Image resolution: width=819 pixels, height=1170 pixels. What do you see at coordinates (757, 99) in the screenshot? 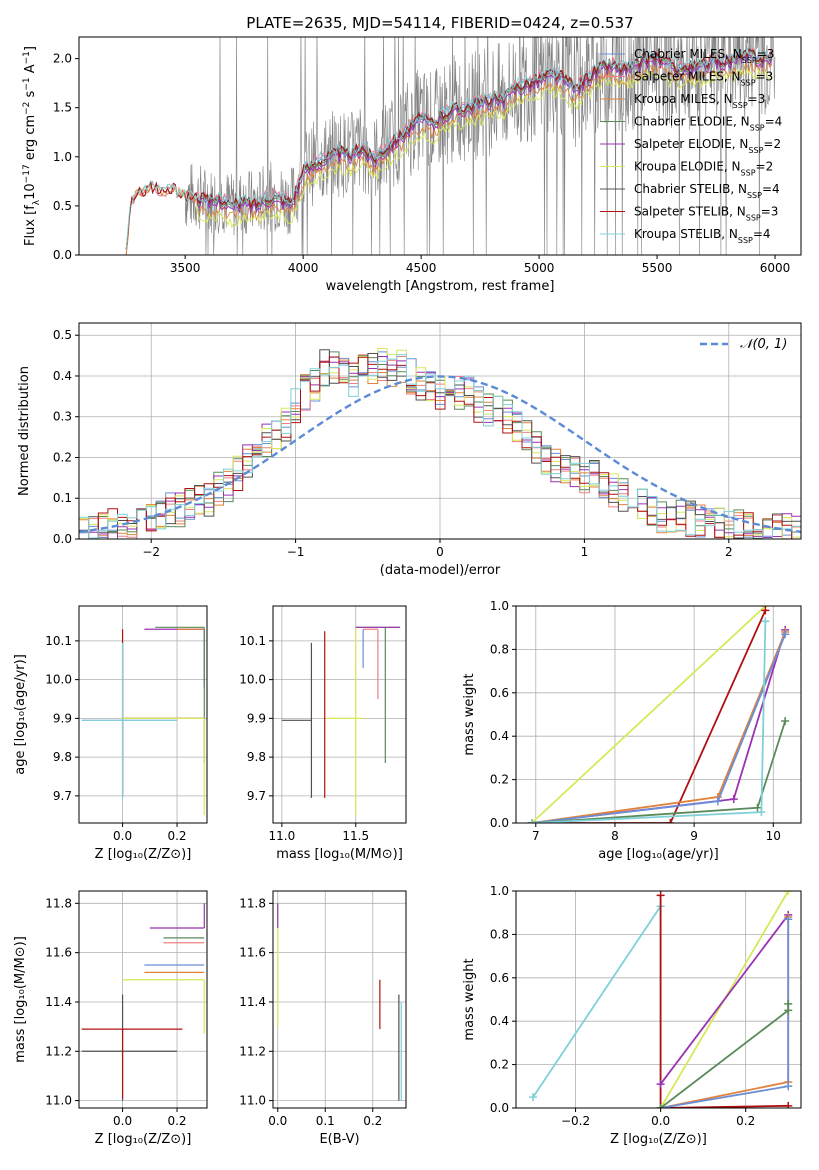
I see `legend-label-tail: =3` at bounding box center [757, 99].